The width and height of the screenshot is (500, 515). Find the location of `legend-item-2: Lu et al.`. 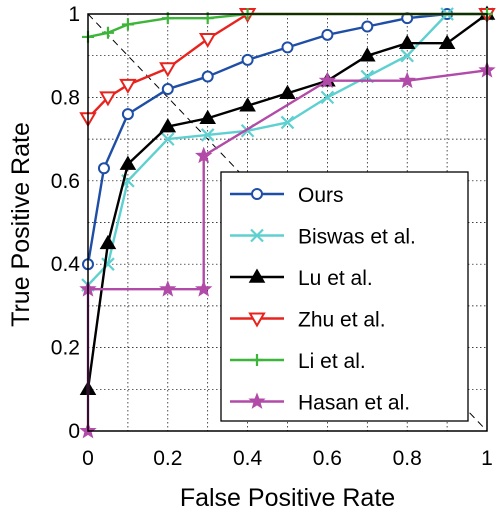

legend-item-2: Lu et al. is located at coordinates (301, 278).